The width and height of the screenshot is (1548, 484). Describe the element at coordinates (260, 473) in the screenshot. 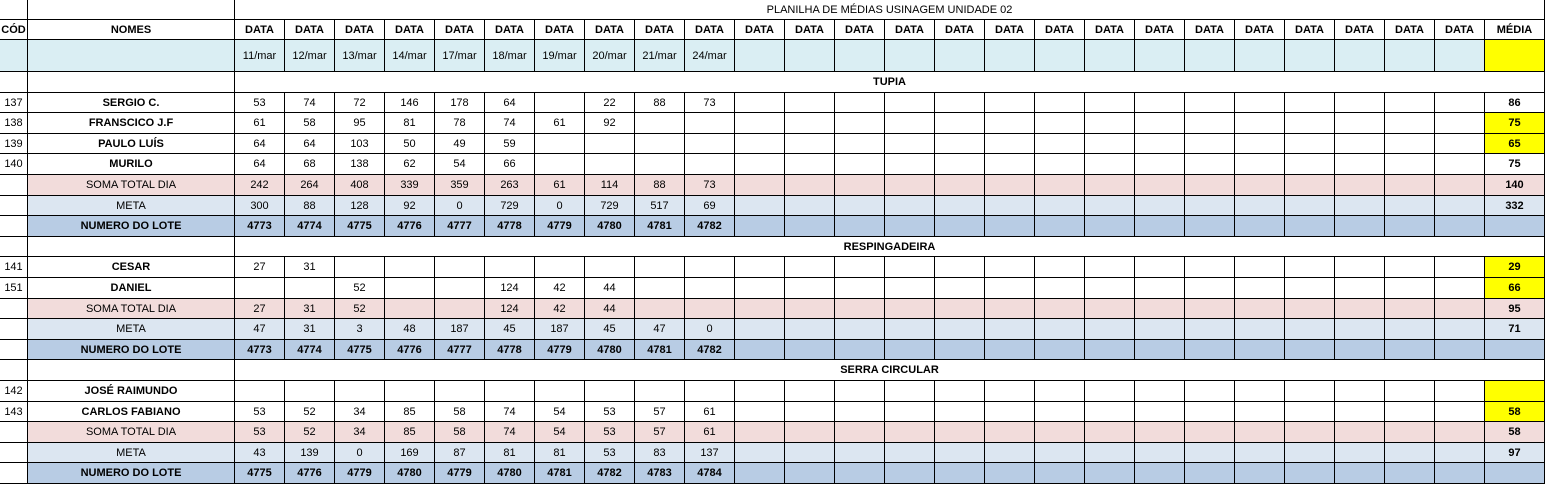

I see `lote-value-cell: 4775` at that location.